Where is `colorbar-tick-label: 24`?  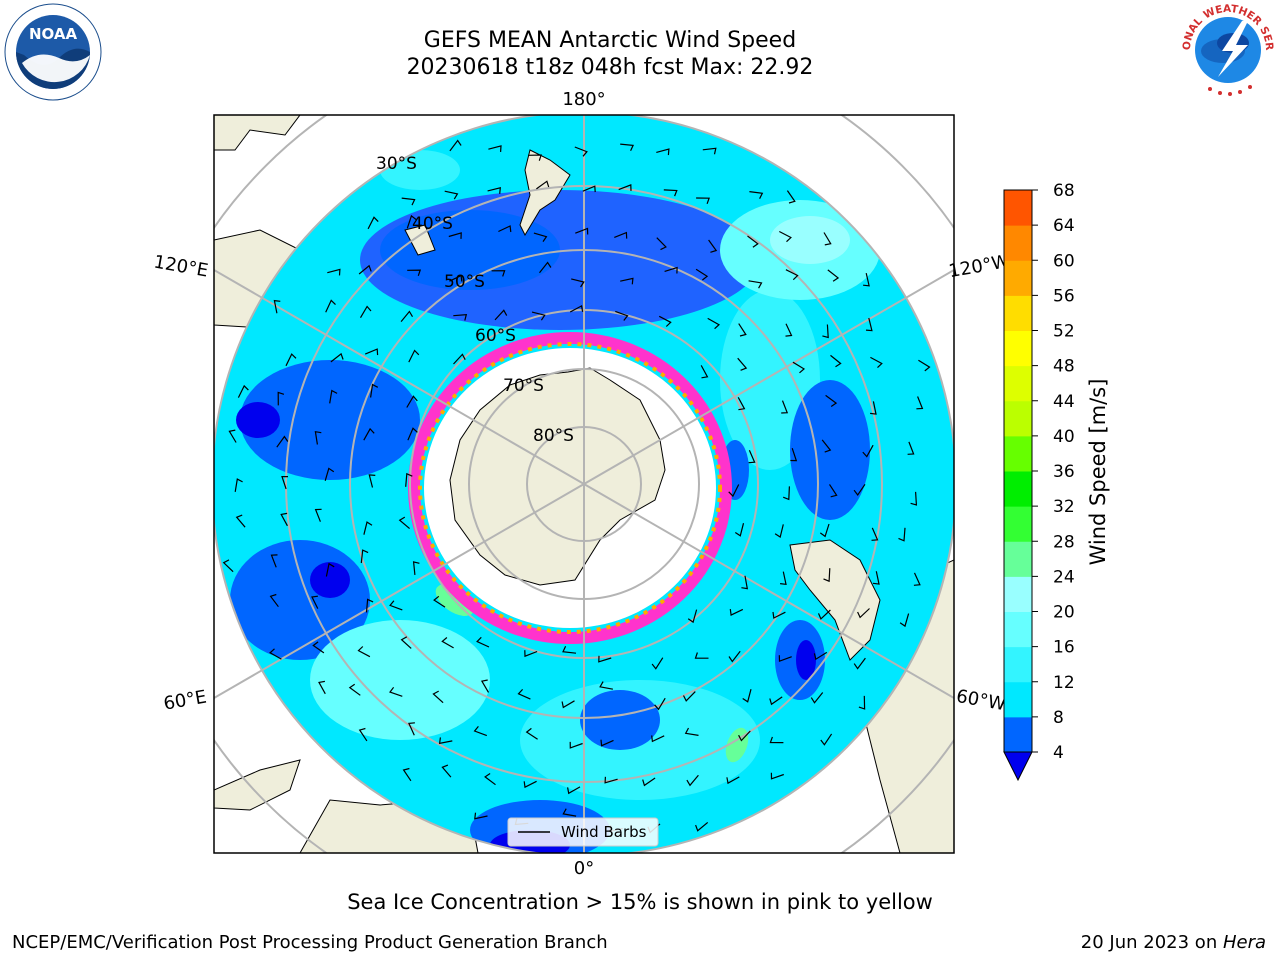 colorbar-tick-label: 24 is located at coordinates (1064, 577).